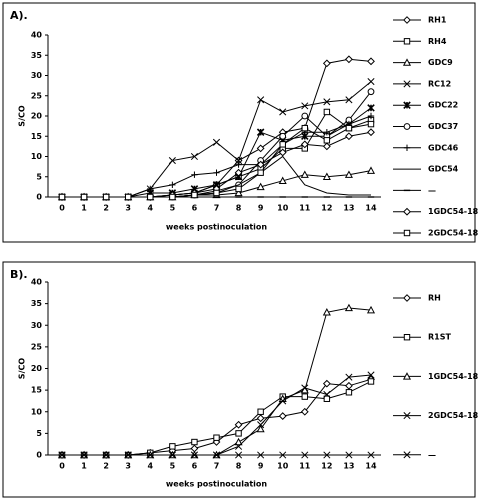 Image resolution: width=478 pixels, height=500 pixels. I want to click on legend-label: RH, so click(434, 298).